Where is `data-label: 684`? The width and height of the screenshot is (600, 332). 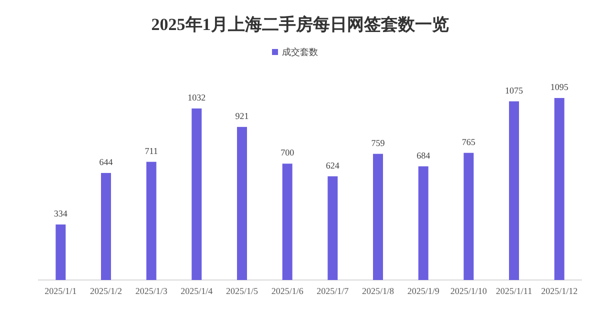 data-label: 684 is located at coordinates (423, 155).